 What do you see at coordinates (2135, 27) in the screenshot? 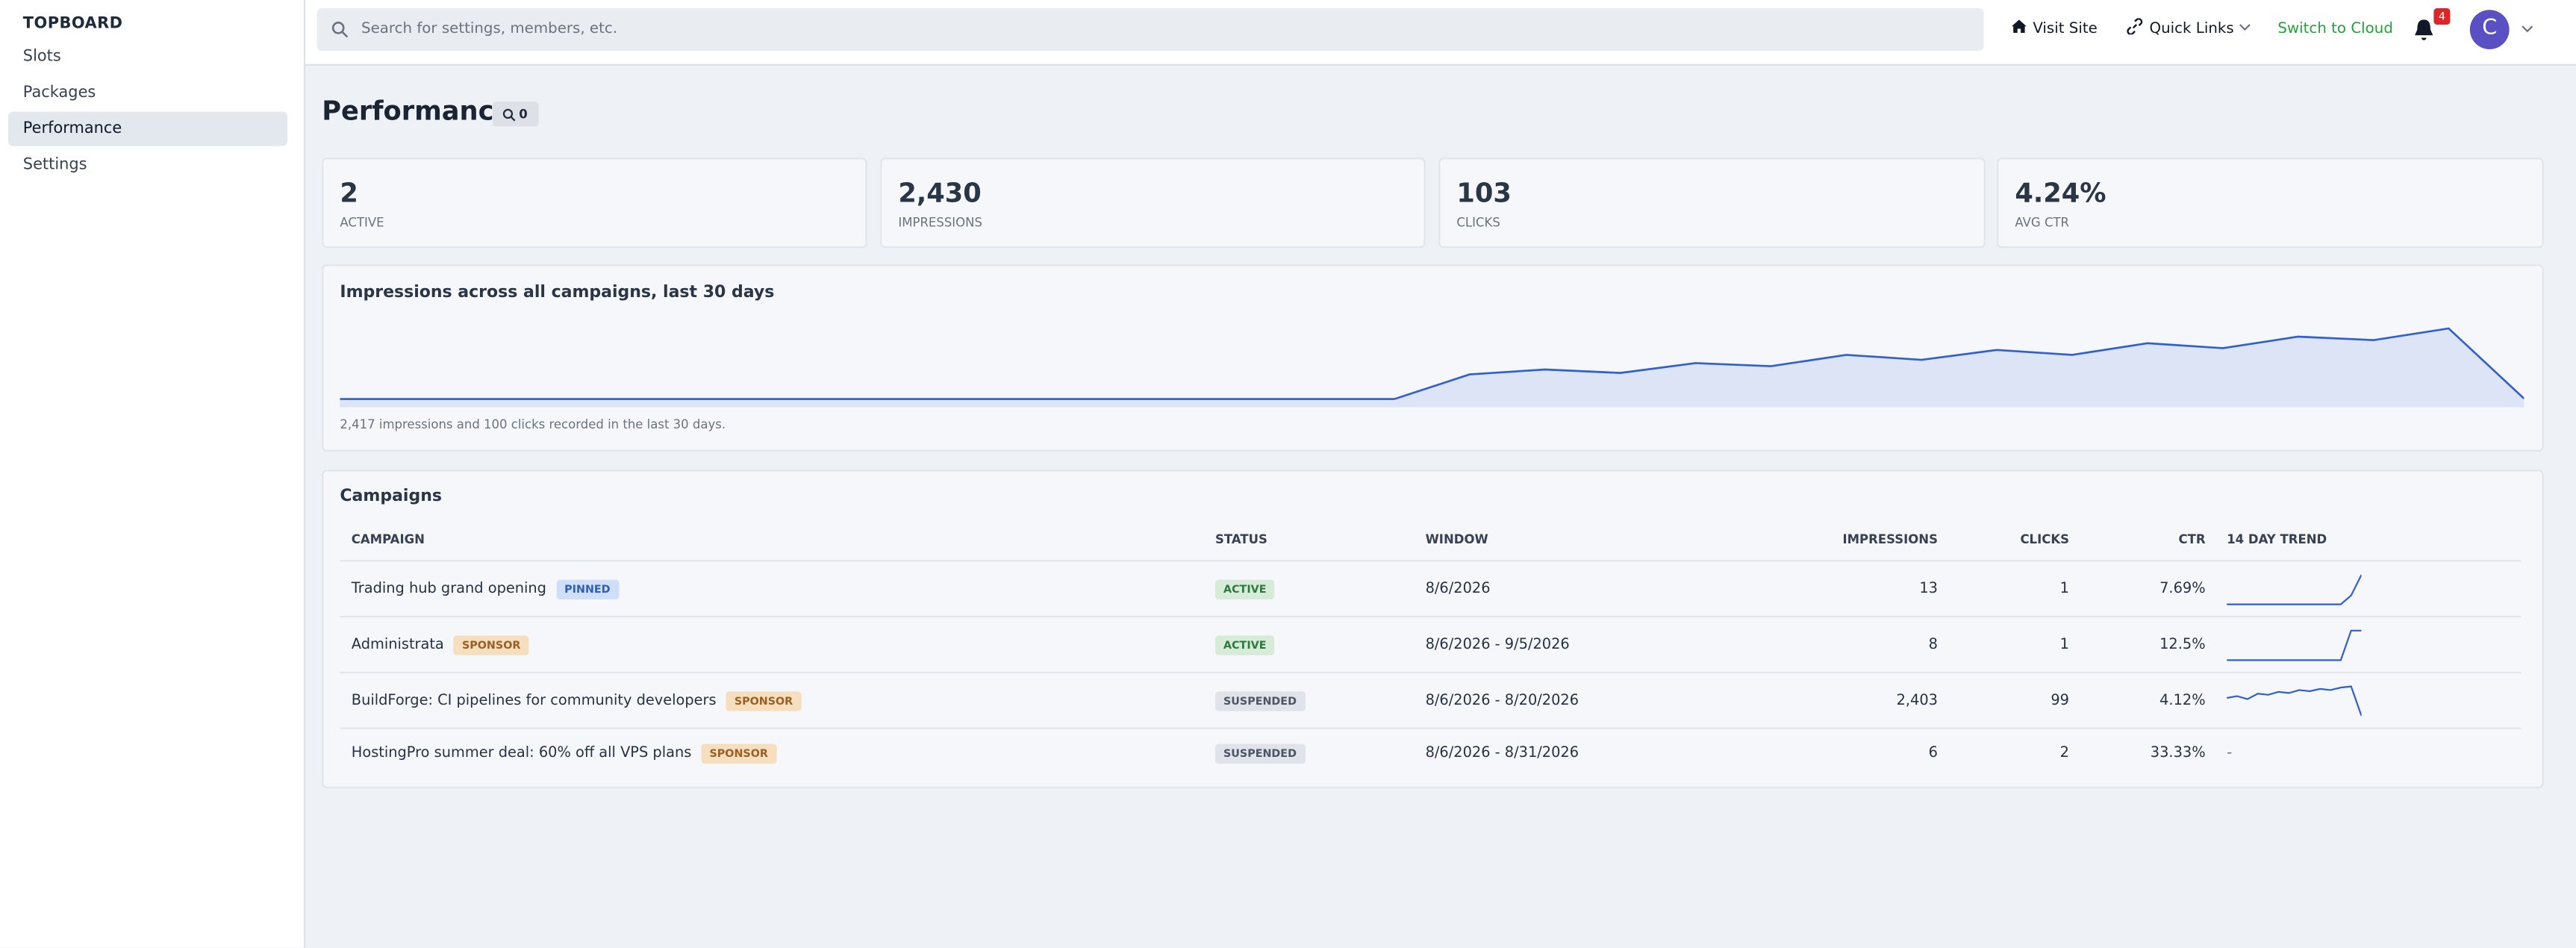
I see `link-icon` at bounding box center [2135, 27].